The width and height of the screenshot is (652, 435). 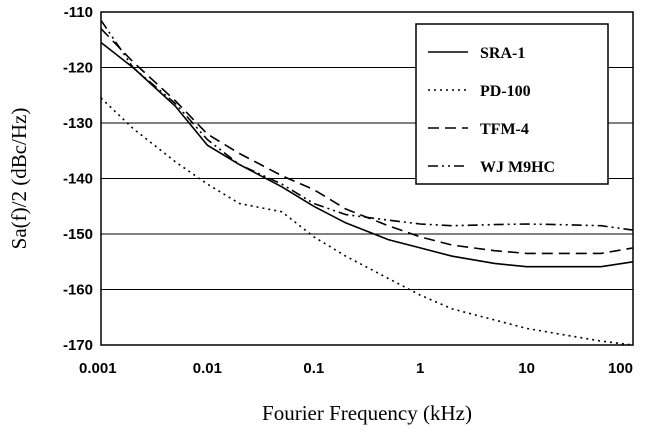 What do you see at coordinates (526, 368) in the screenshot?
I see `x-tick-label: 10` at bounding box center [526, 368].